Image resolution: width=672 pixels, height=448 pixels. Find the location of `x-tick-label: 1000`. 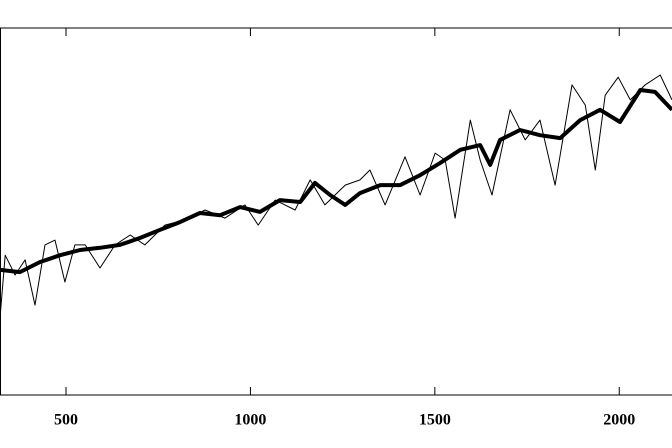

x-tick-label: 1000 is located at coordinates (250, 420).